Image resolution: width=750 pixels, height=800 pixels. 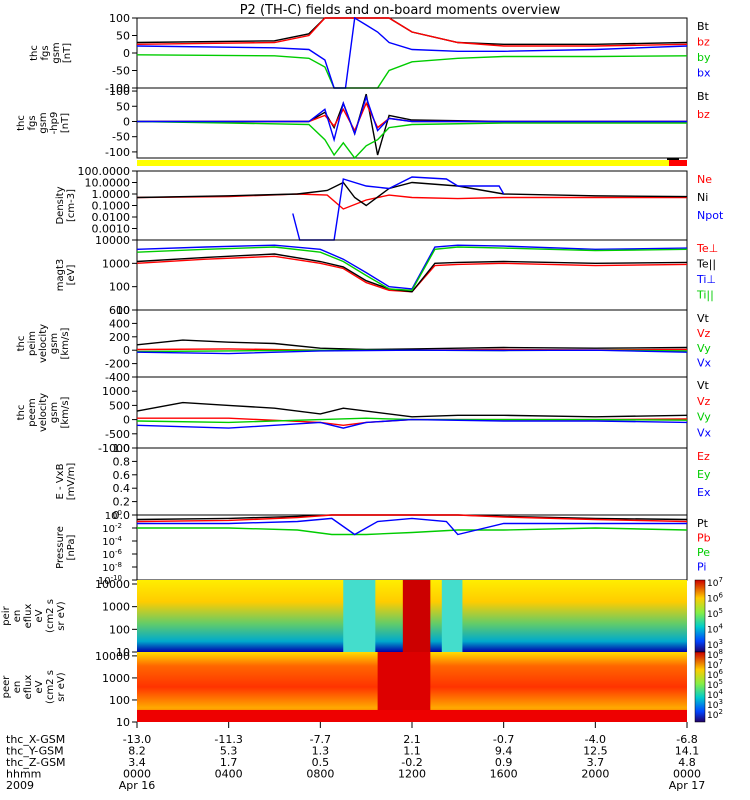 What do you see at coordinates (700, 687) in the screenshot?
I see `colorbar` at bounding box center [700, 687].